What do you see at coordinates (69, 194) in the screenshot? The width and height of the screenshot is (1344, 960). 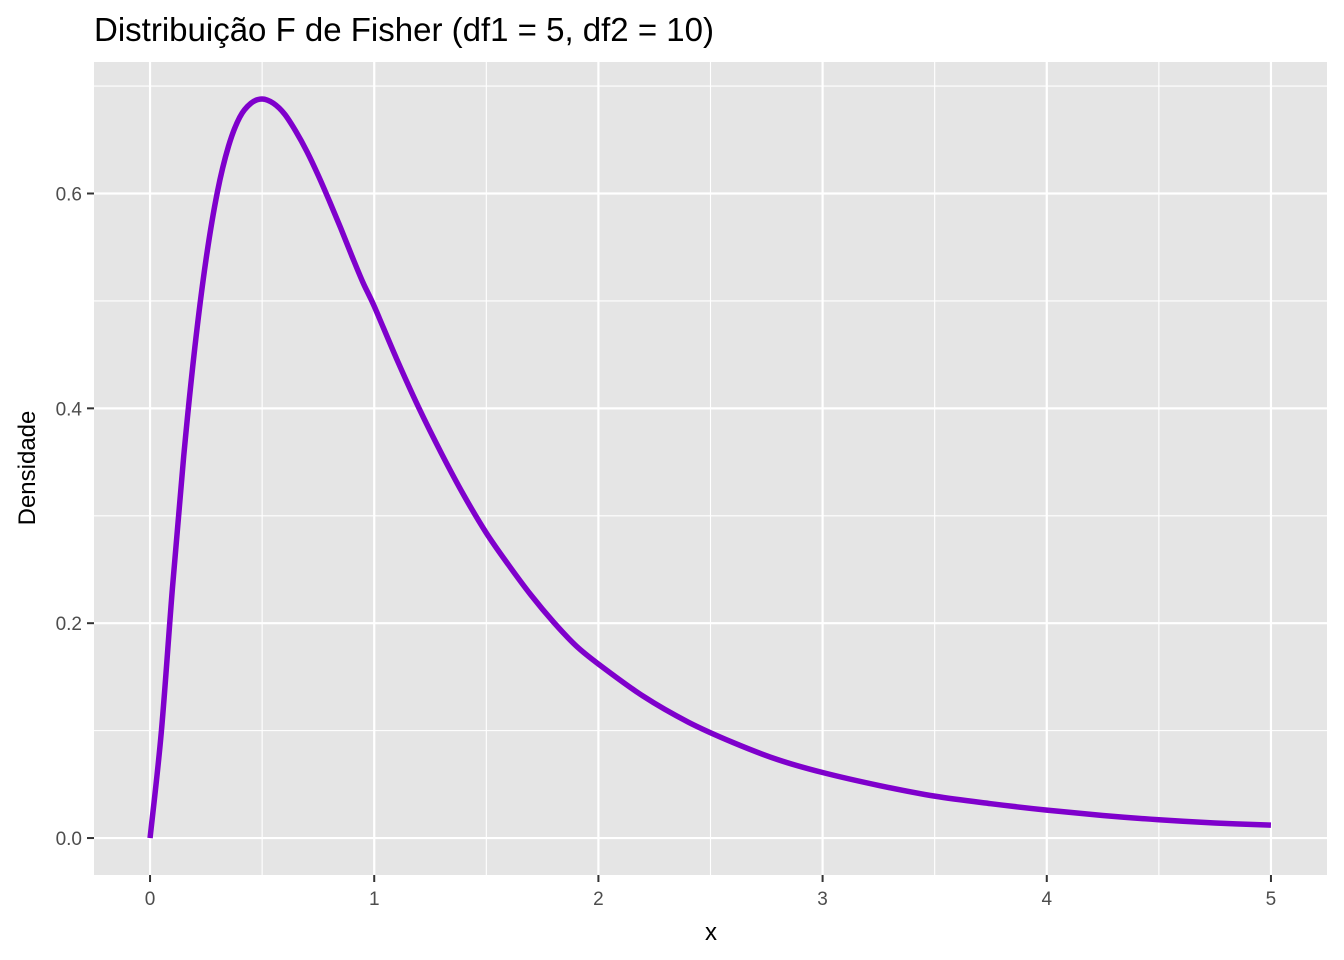 I see `y-tick-label: 0.6` at bounding box center [69, 194].